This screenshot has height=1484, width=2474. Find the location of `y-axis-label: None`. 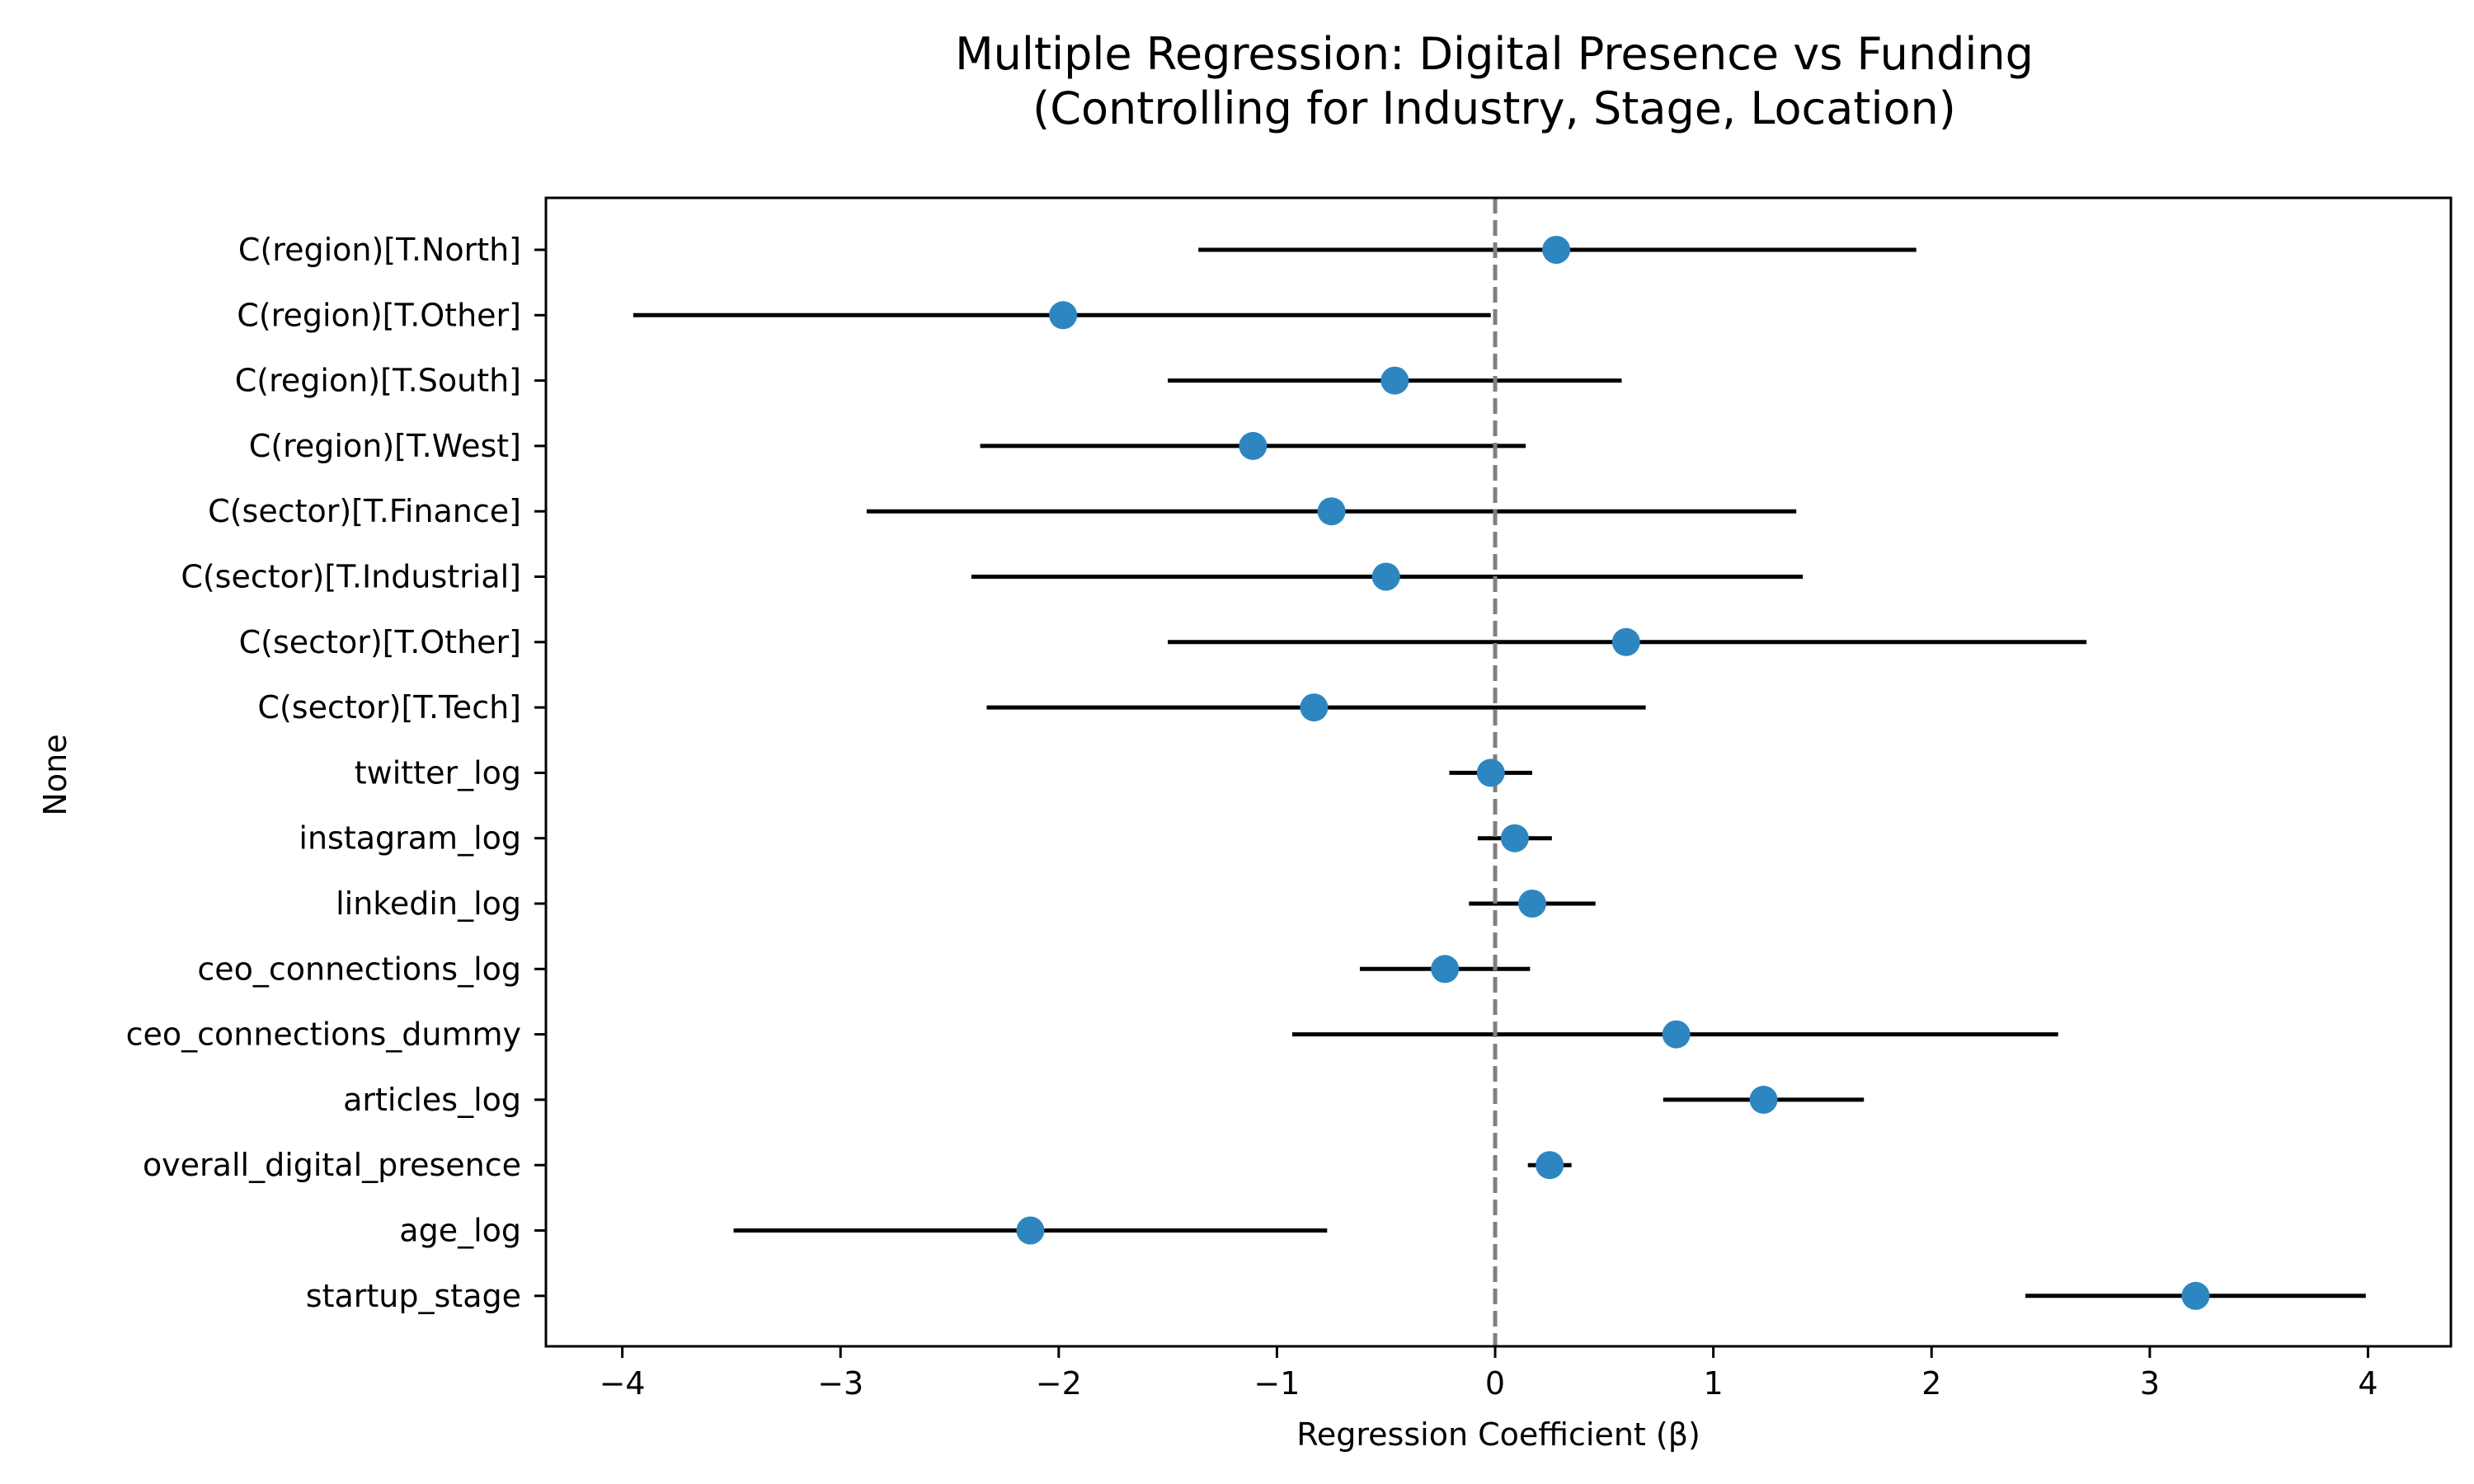

y-axis-label: None is located at coordinates (55, 774).